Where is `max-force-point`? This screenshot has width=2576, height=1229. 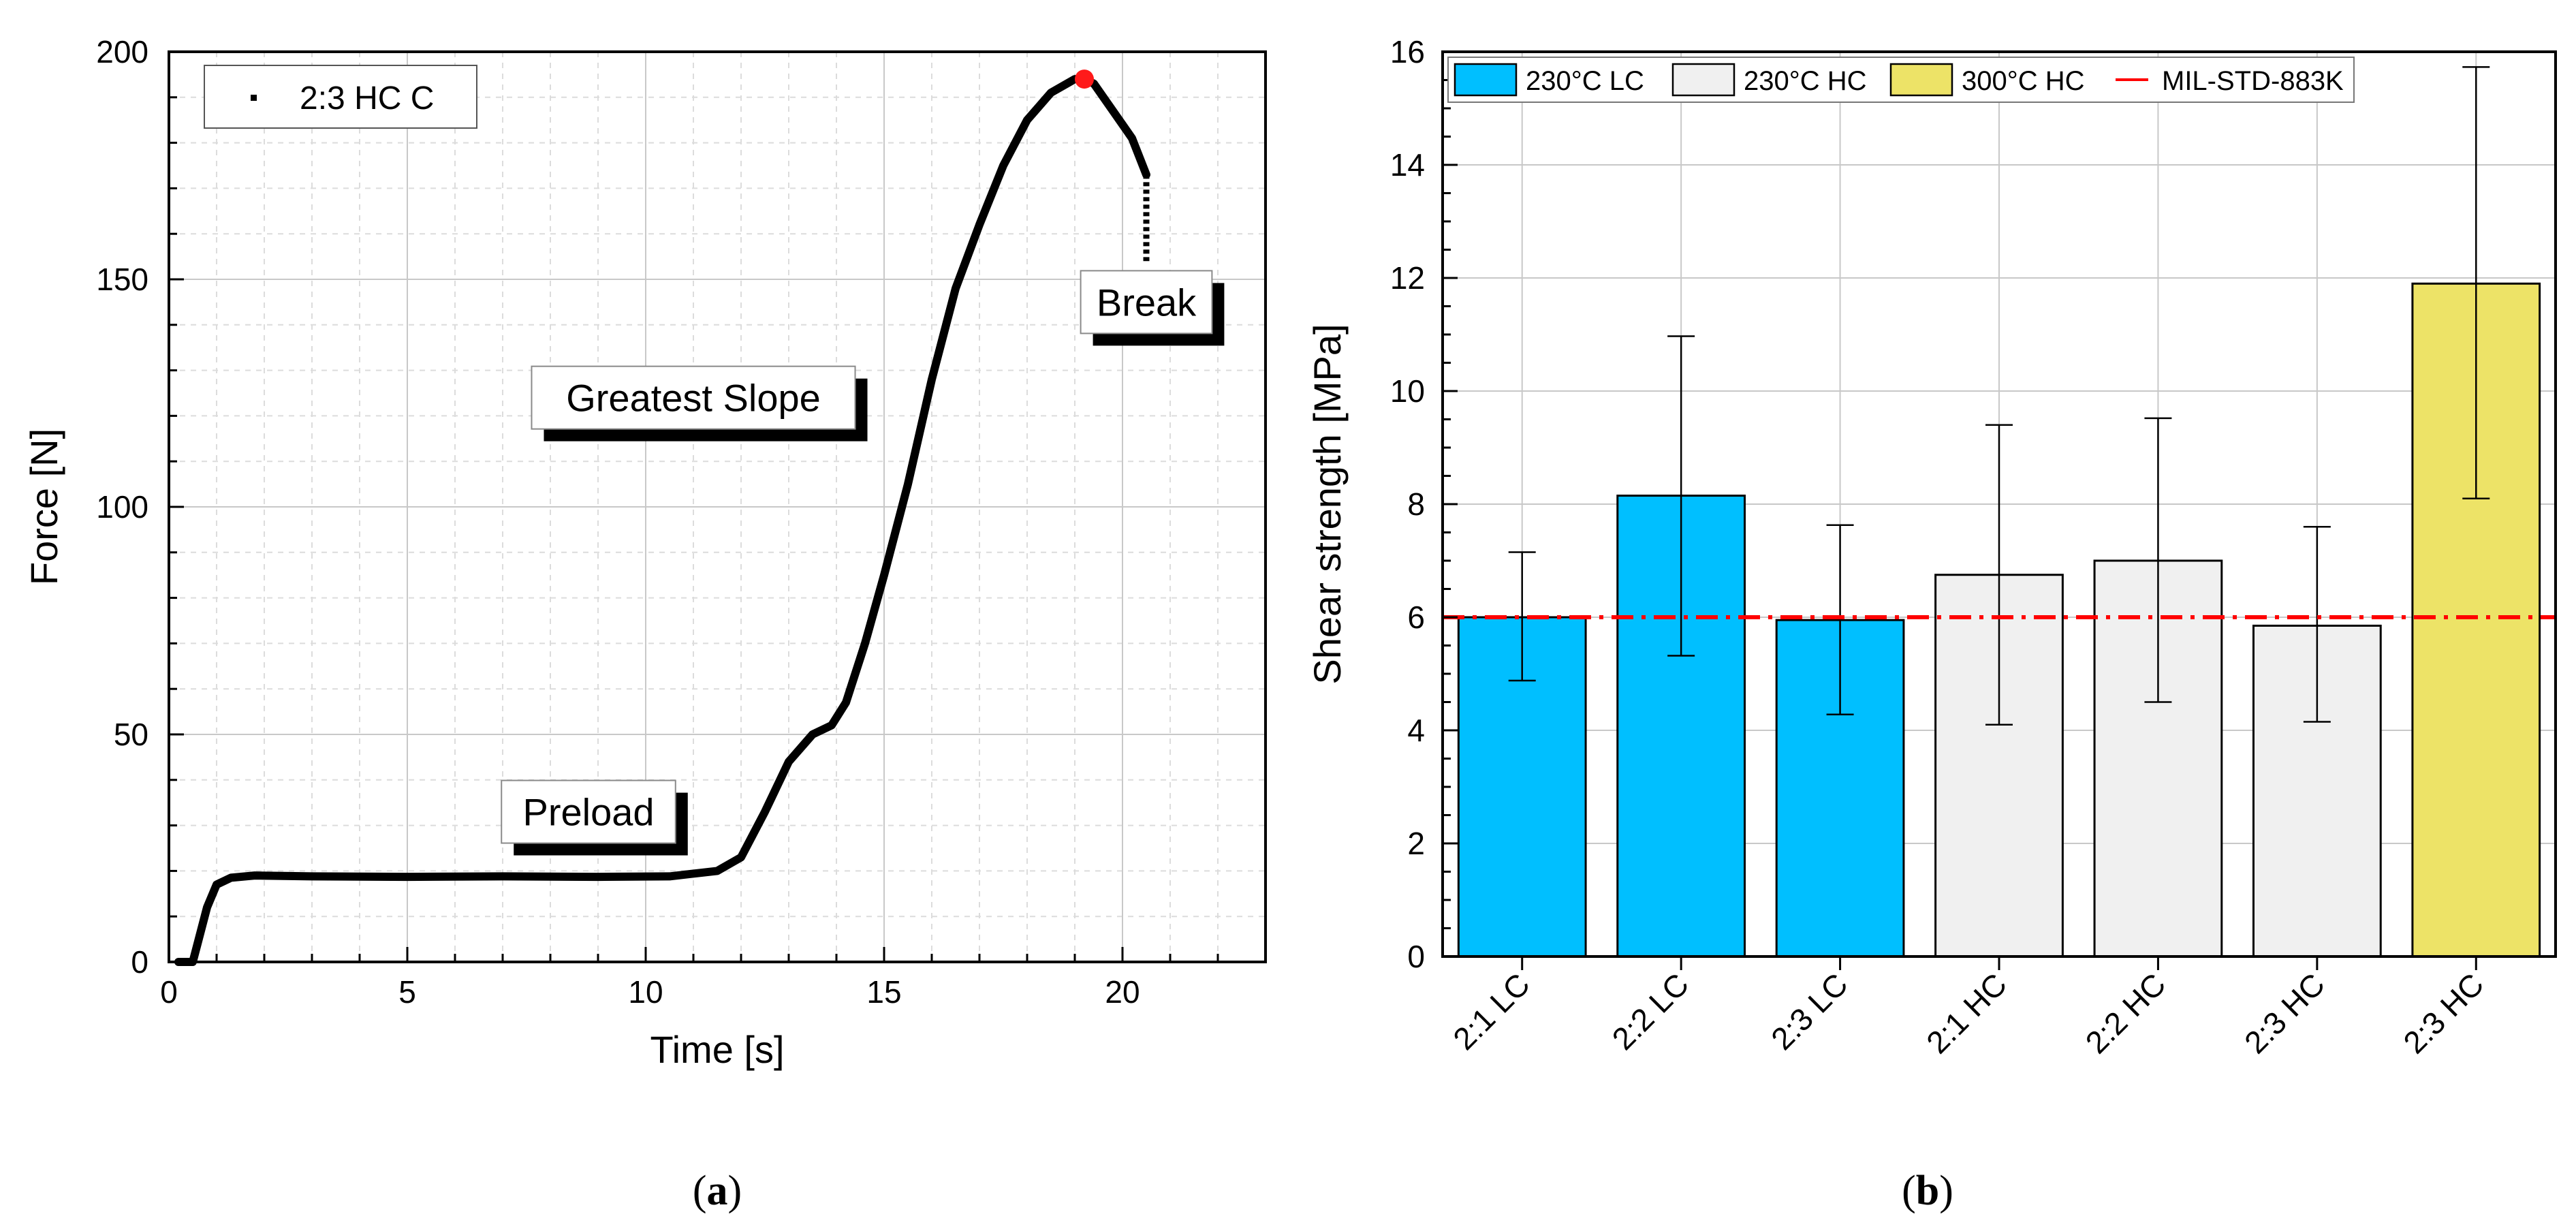 max-force-point is located at coordinates (1084, 79).